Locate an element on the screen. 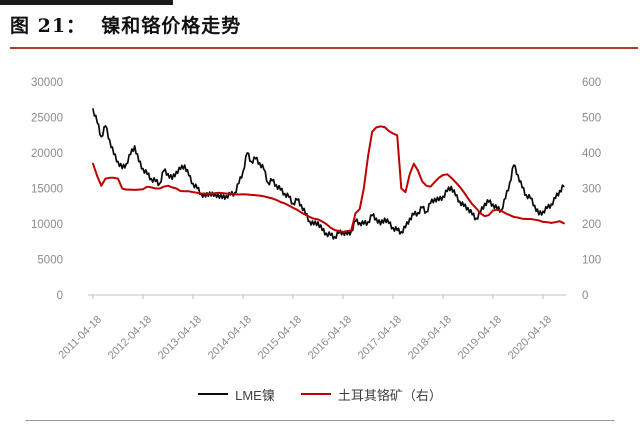 The height and width of the screenshot is (427, 640). y-axis-left-label: 5000 is located at coordinates (50, 261).